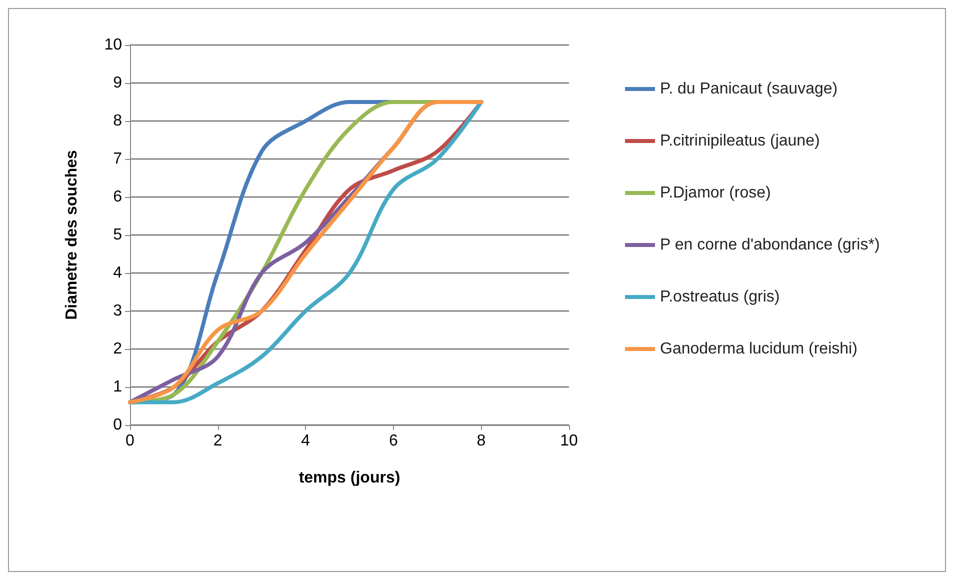 The height and width of the screenshot is (582, 956). Describe the element at coordinates (305, 441) in the screenshot. I see `x-tick-label: 4` at that location.